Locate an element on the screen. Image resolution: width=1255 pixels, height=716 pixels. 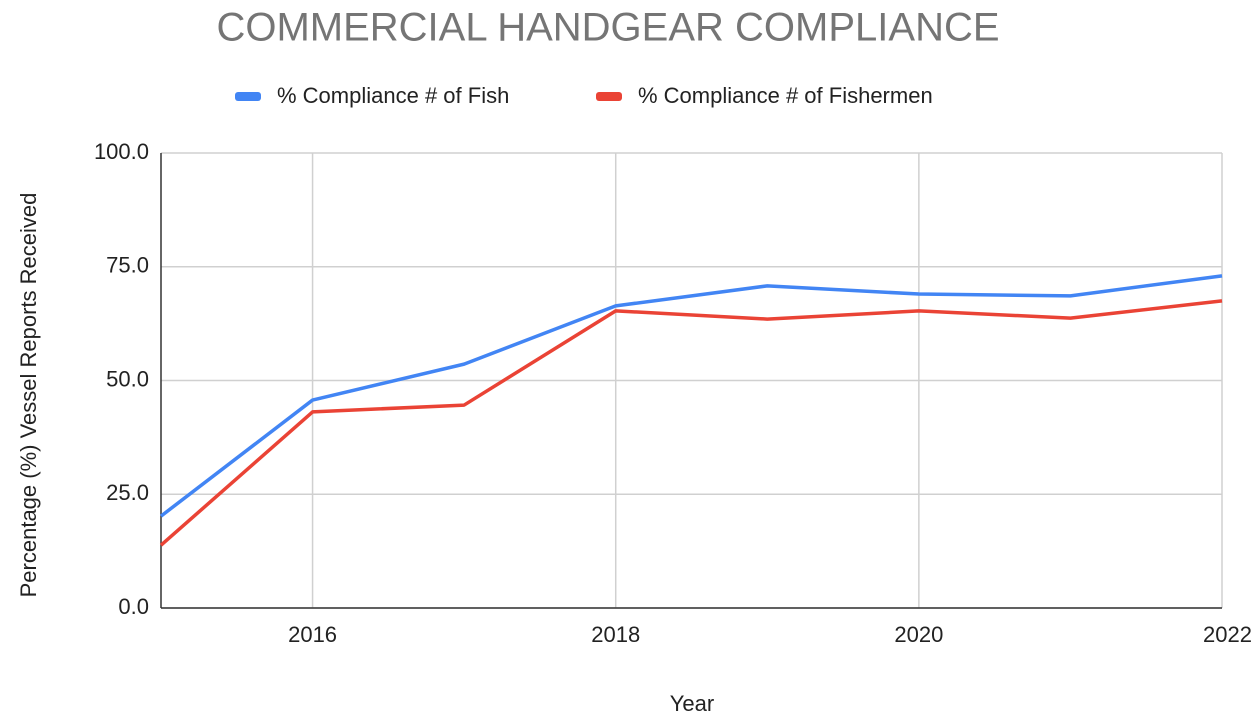
y-tick-label: 100.0 is located at coordinates (121, 151).